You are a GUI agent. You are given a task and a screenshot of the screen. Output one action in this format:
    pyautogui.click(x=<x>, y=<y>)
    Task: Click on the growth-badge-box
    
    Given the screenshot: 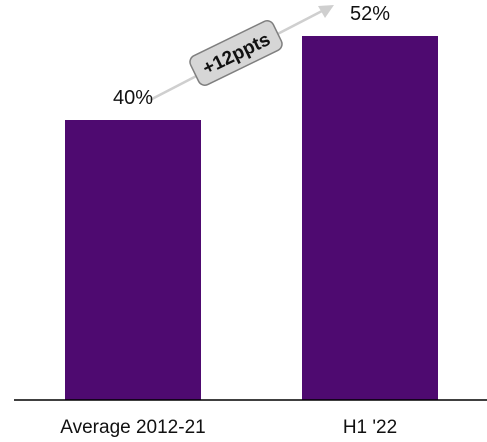 What is the action you would take?
    pyautogui.click(x=236, y=53)
    